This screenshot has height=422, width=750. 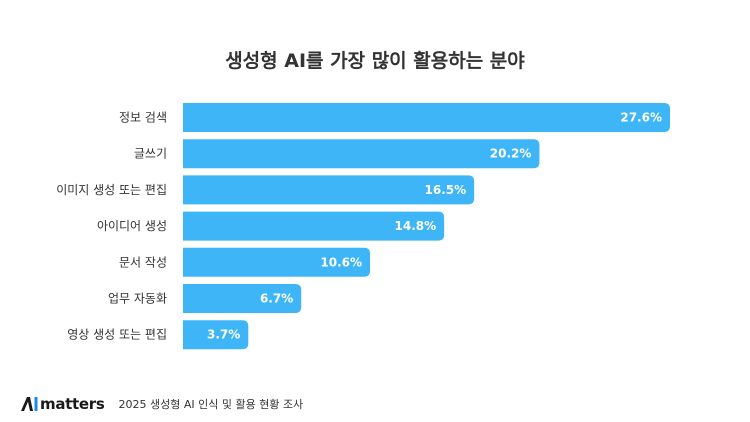 What do you see at coordinates (143, 118) in the screenshot?
I see `category-label: 정보 검색` at bounding box center [143, 118].